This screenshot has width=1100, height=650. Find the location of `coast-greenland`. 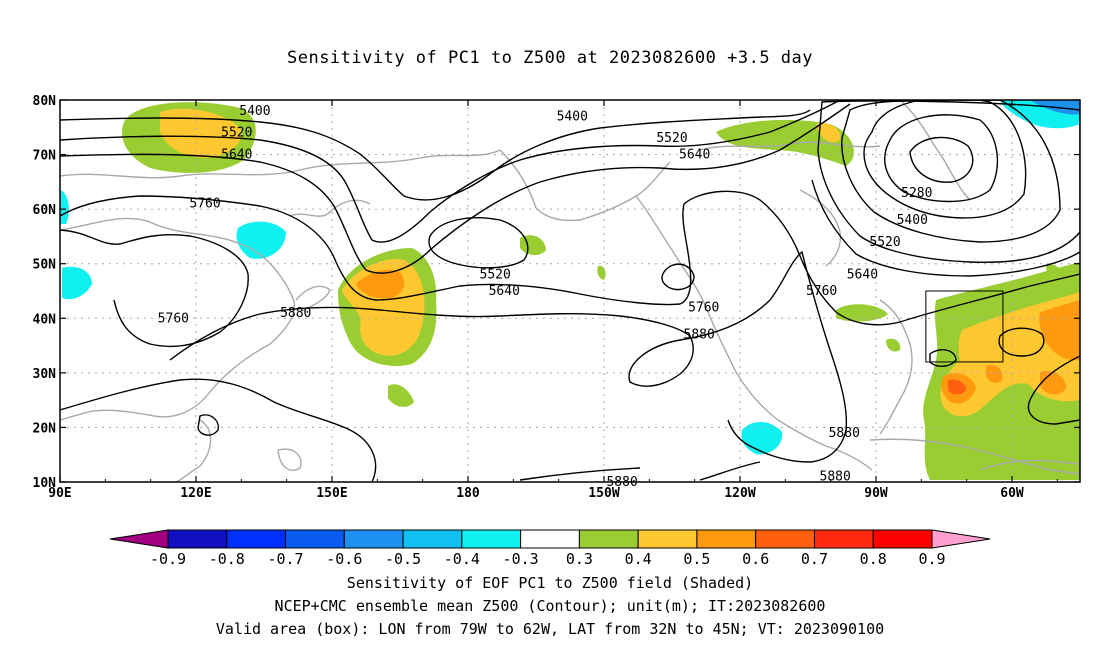

coast-greenland is located at coordinates (935, 150).